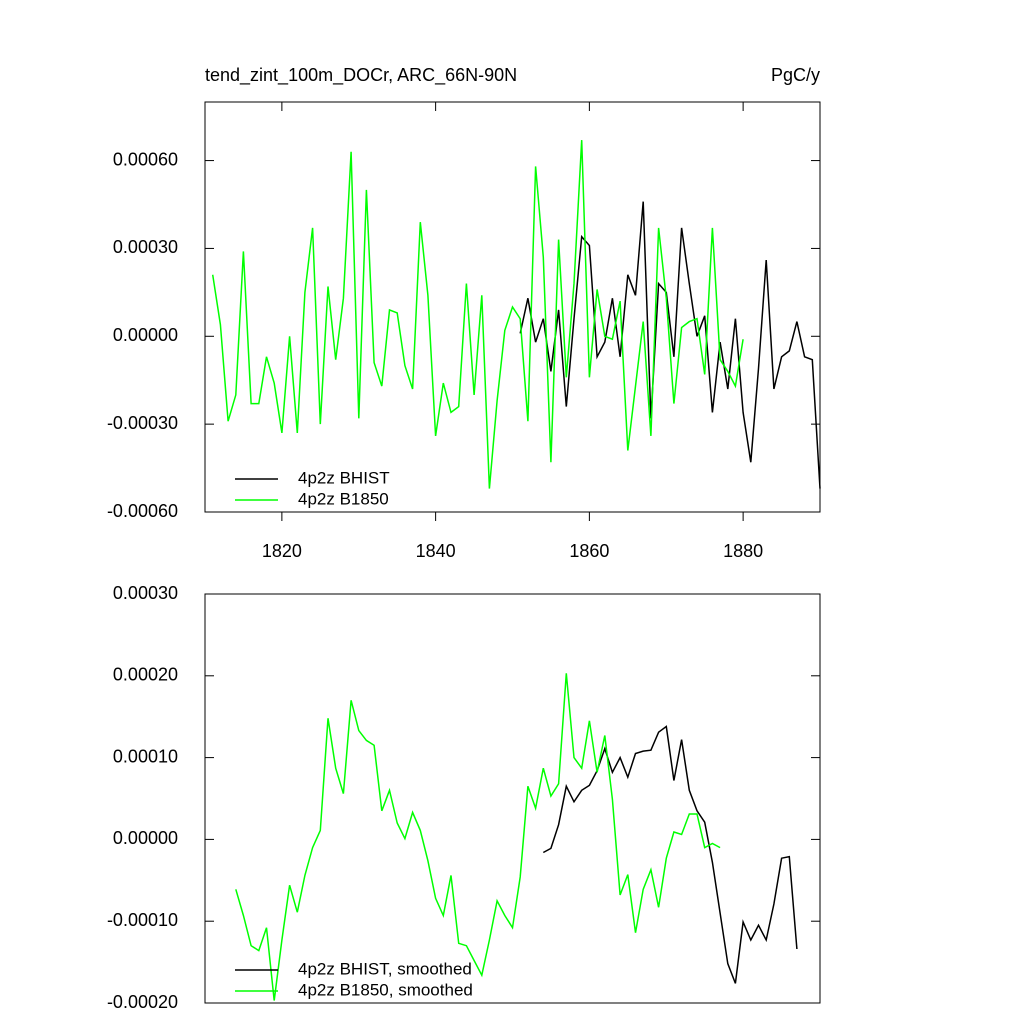 The height and width of the screenshot is (1024, 1024). Describe the element at coordinates (436, 551) in the screenshot. I see `x-tick-label: 1840` at that location.